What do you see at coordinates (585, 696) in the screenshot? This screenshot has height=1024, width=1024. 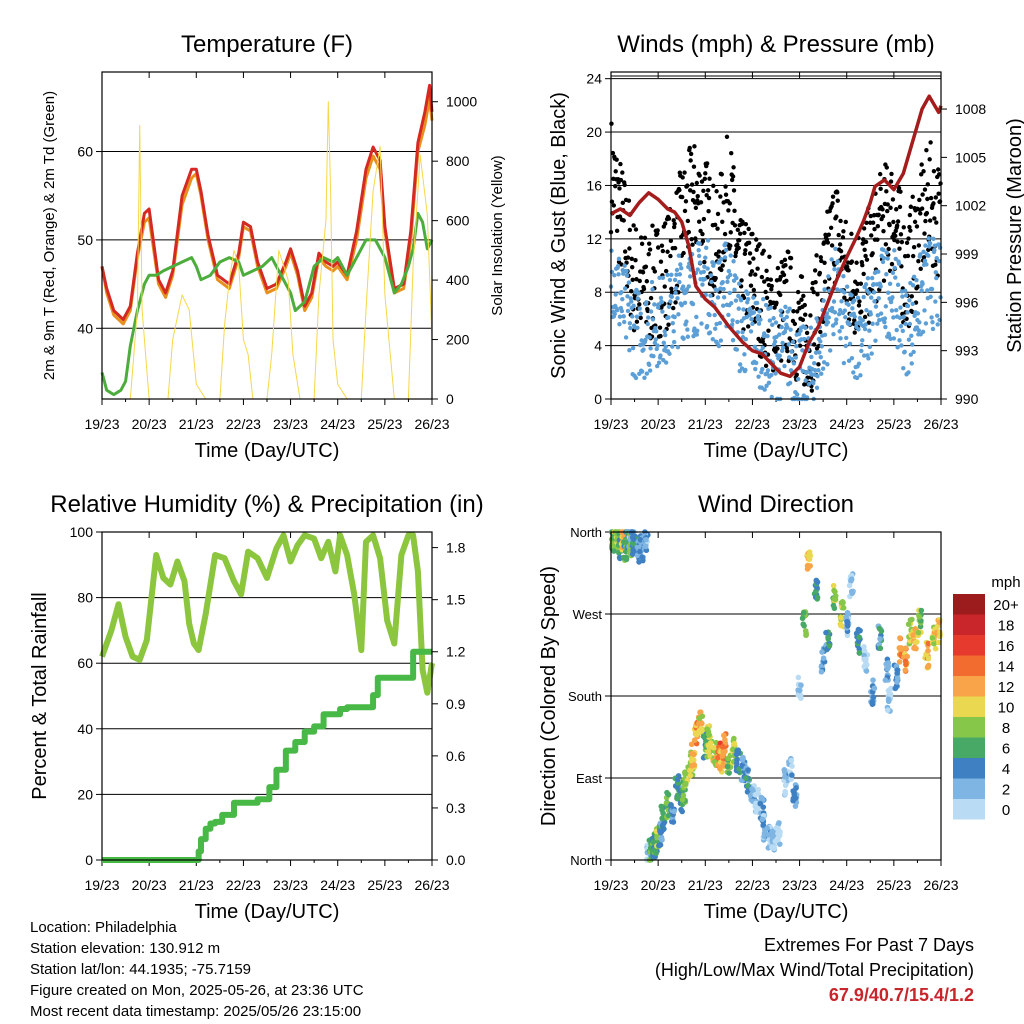 I see `y-tick-label: South` at bounding box center [585, 696].